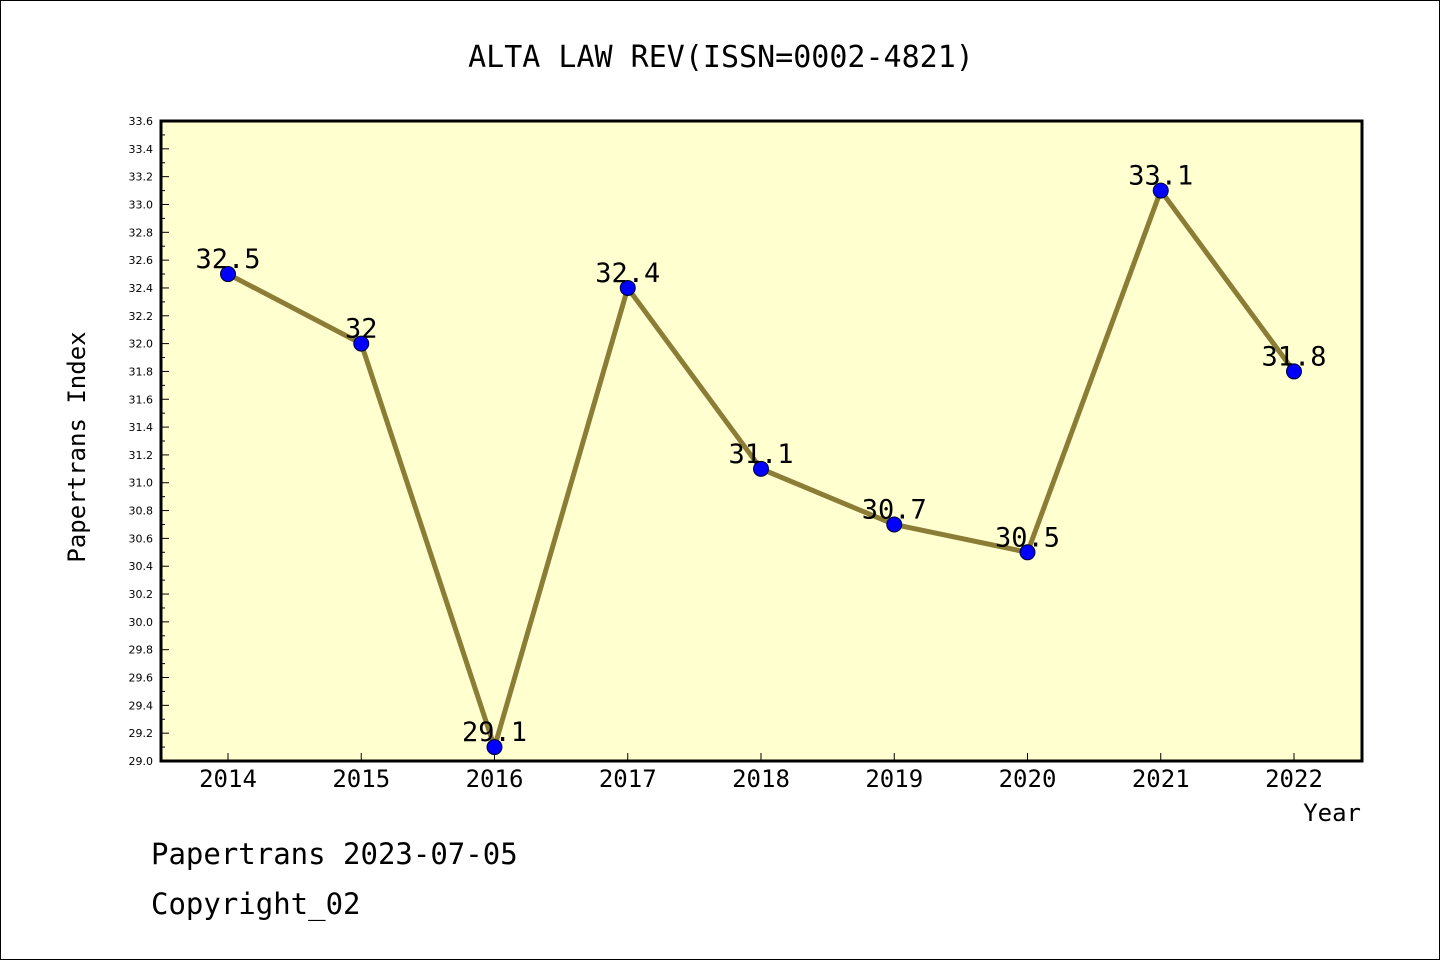 The height and width of the screenshot is (961, 1440). What do you see at coordinates (141, 566) in the screenshot?
I see `y-tick-label: 30.4` at bounding box center [141, 566].